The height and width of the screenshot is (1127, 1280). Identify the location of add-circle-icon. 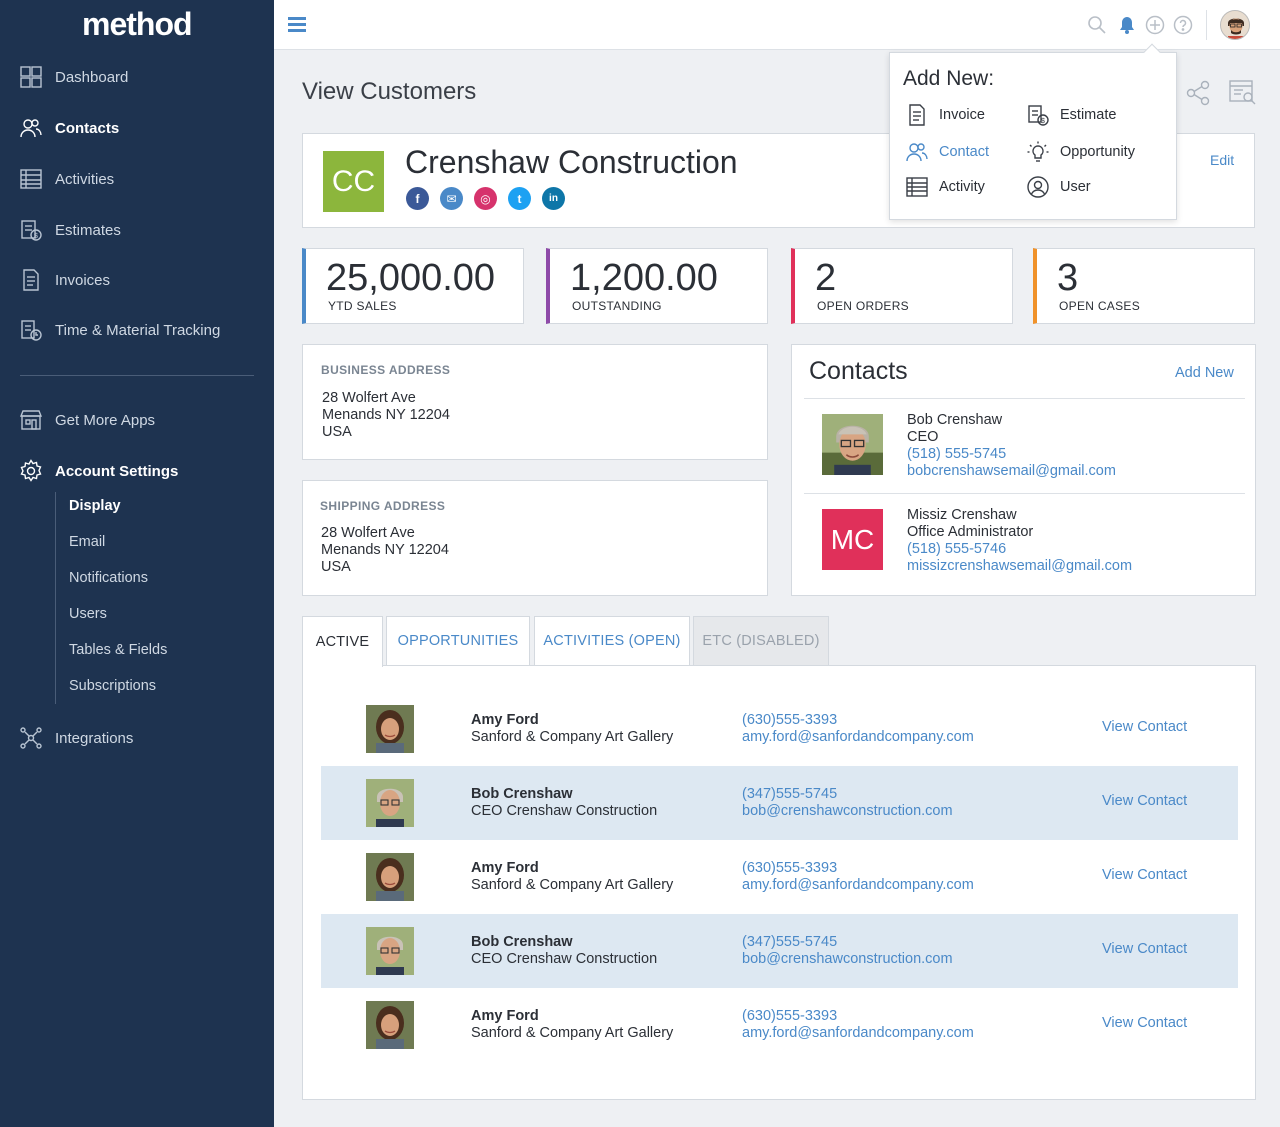
(1155, 25).